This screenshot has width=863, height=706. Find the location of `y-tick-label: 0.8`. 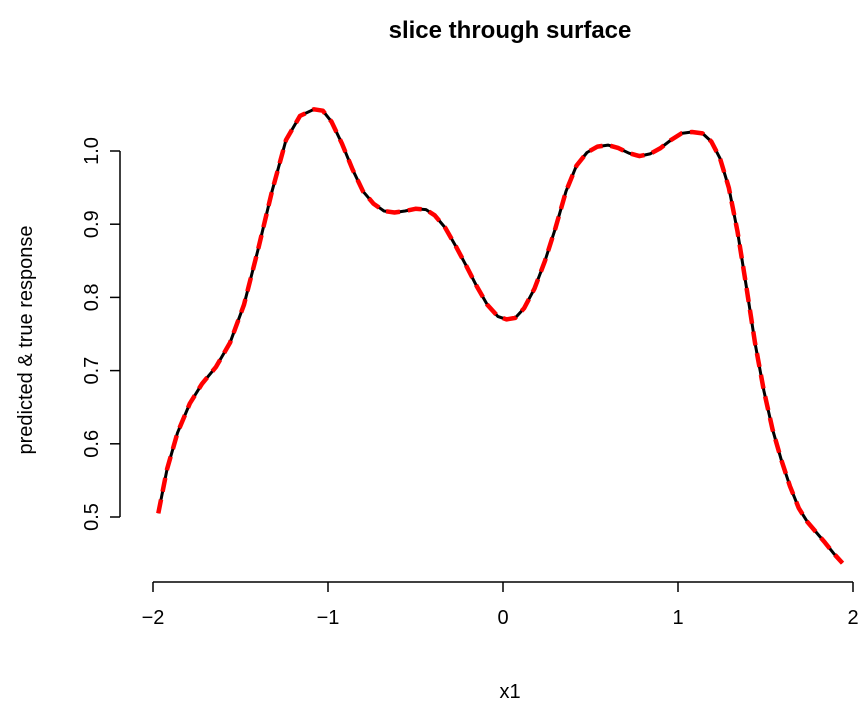

y-tick-label: 0.8 is located at coordinates (92, 297).